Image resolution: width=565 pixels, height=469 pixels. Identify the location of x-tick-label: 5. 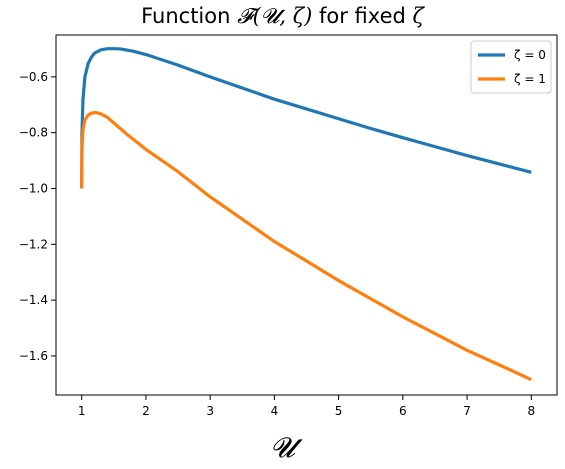
(339, 411).